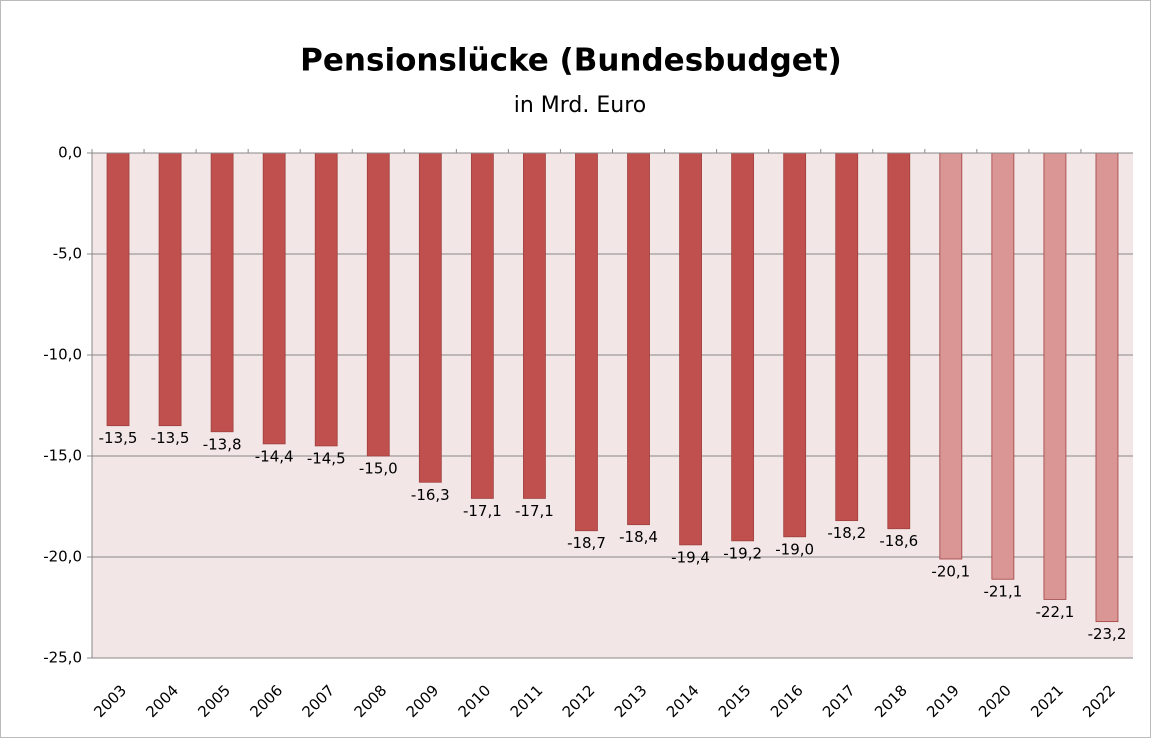  I want to click on data-label: -21,1, so click(1002, 592).